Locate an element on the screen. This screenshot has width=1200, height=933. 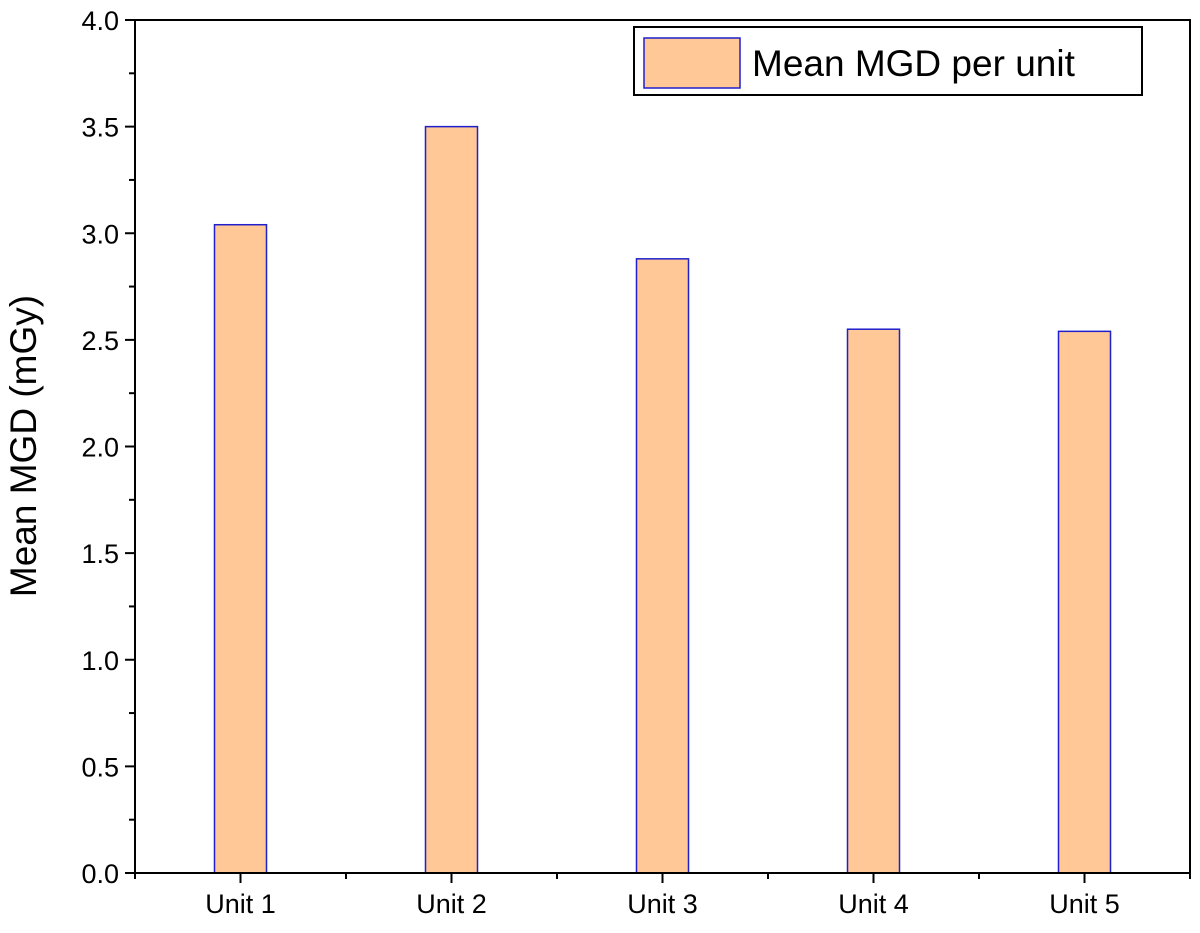
x-tick-label: Unit 3 is located at coordinates (662, 904).